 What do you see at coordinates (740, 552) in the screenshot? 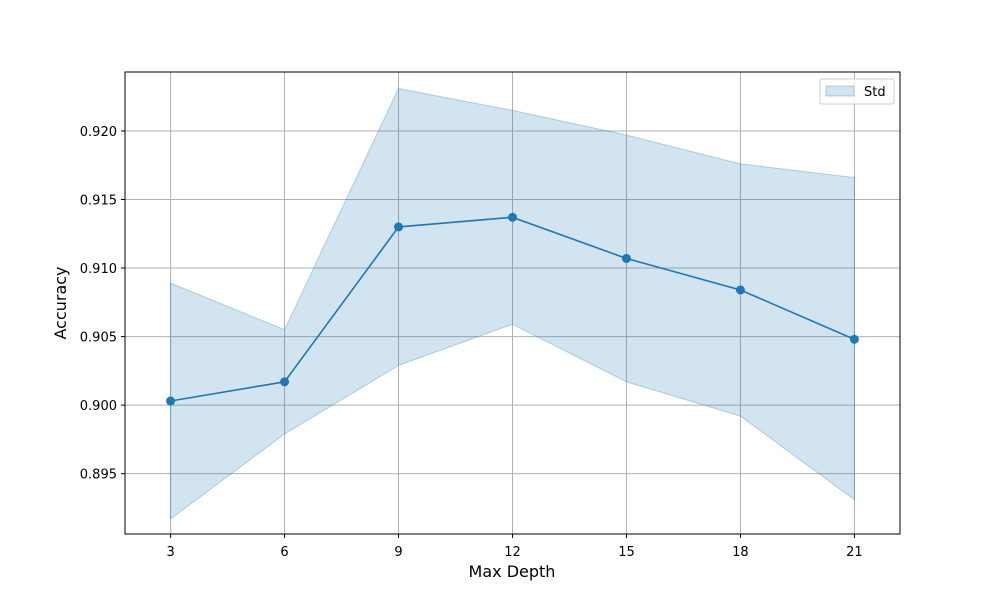
I see `x-tick-label: 18` at bounding box center [740, 552].